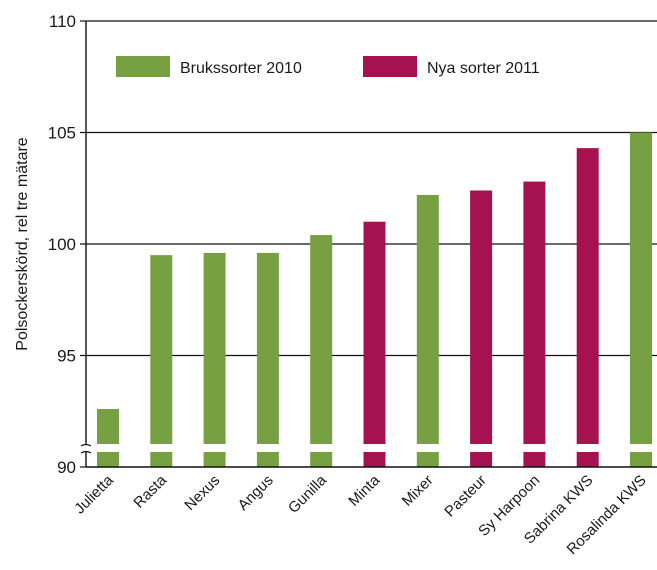 The width and height of the screenshot is (657, 570). Describe the element at coordinates (150, 491) in the screenshot. I see `x-tick-label: Rasta` at that location.